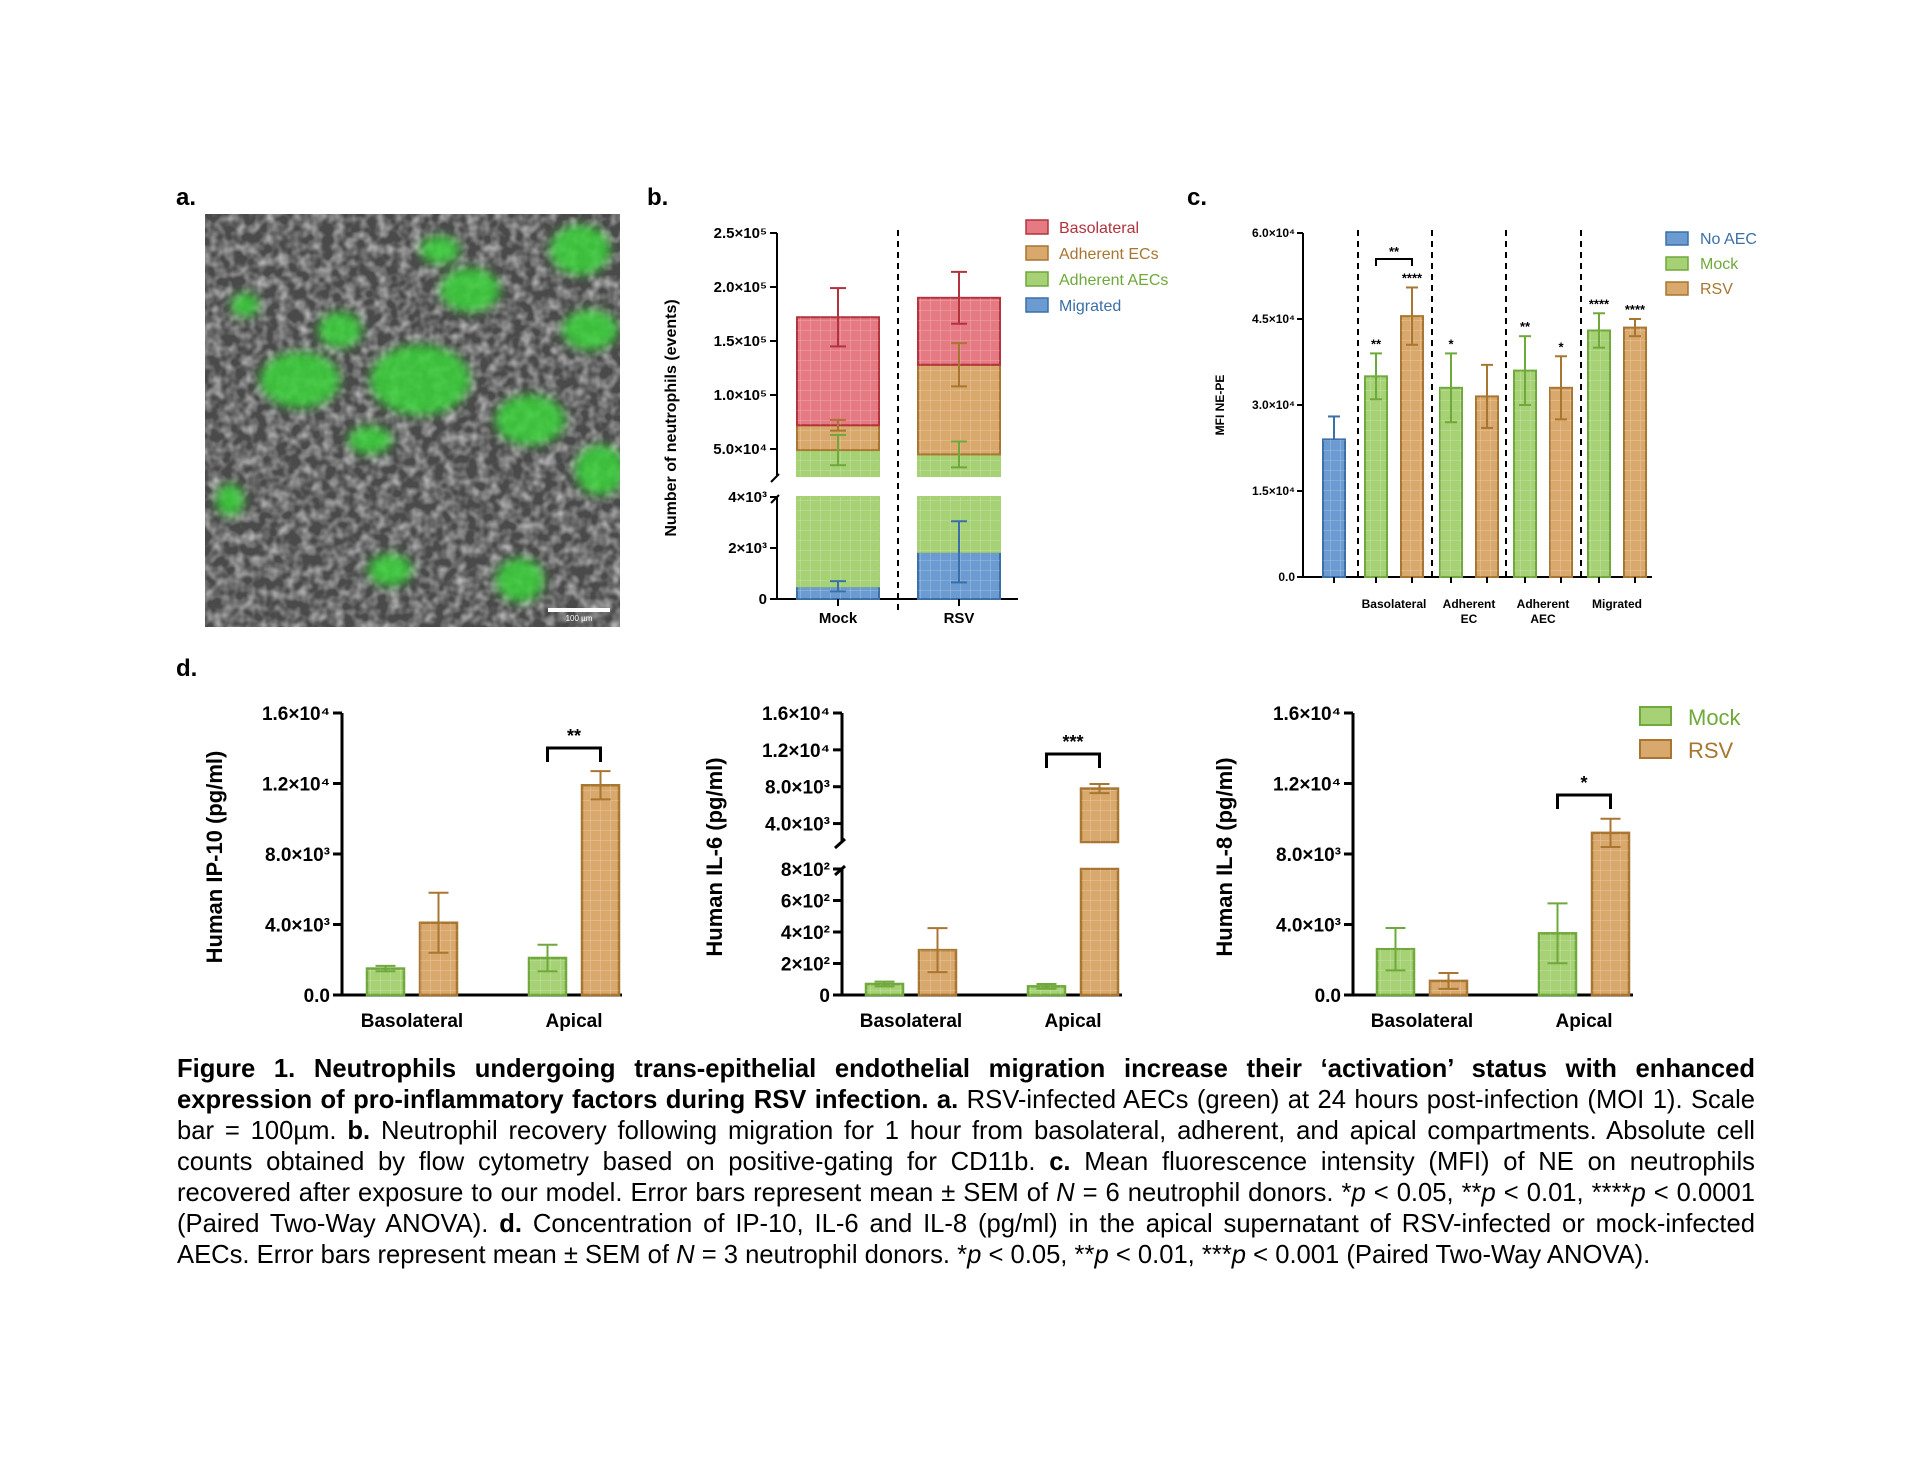 The width and height of the screenshot is (1920, 1484). Describe the element at coordinates (1072, 742) in the screenshot. I see `significance-label: ***` at that location.